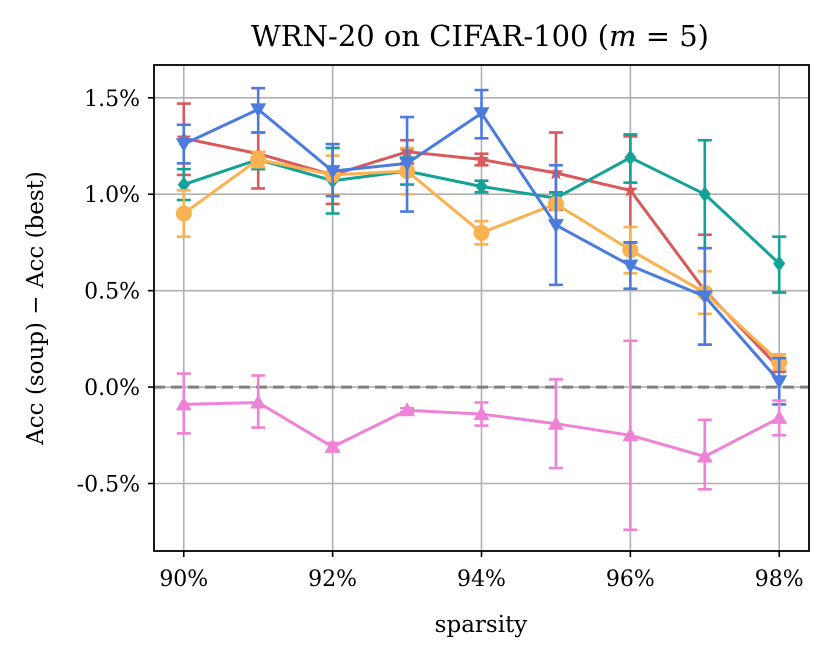 The height and width of the screenshot is (659, 830). What do you see at coordinates (183, 579) in the screenshot?
I see `x-tick-label: 90%` at bounding box center [183, 579].